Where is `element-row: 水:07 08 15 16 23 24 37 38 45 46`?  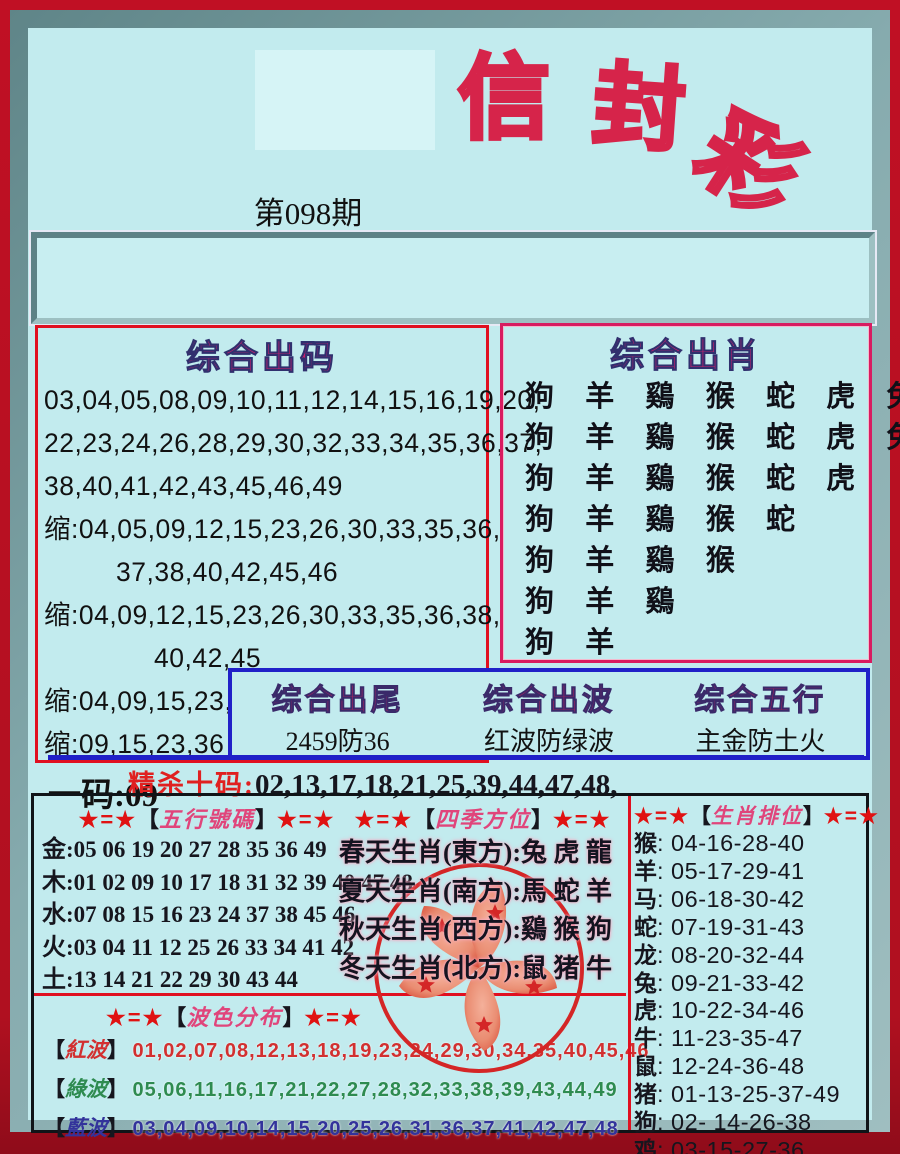 element-row: 水:07 08 15 16 23 24 37 38 45 46 is located at coordinates (207, 915).